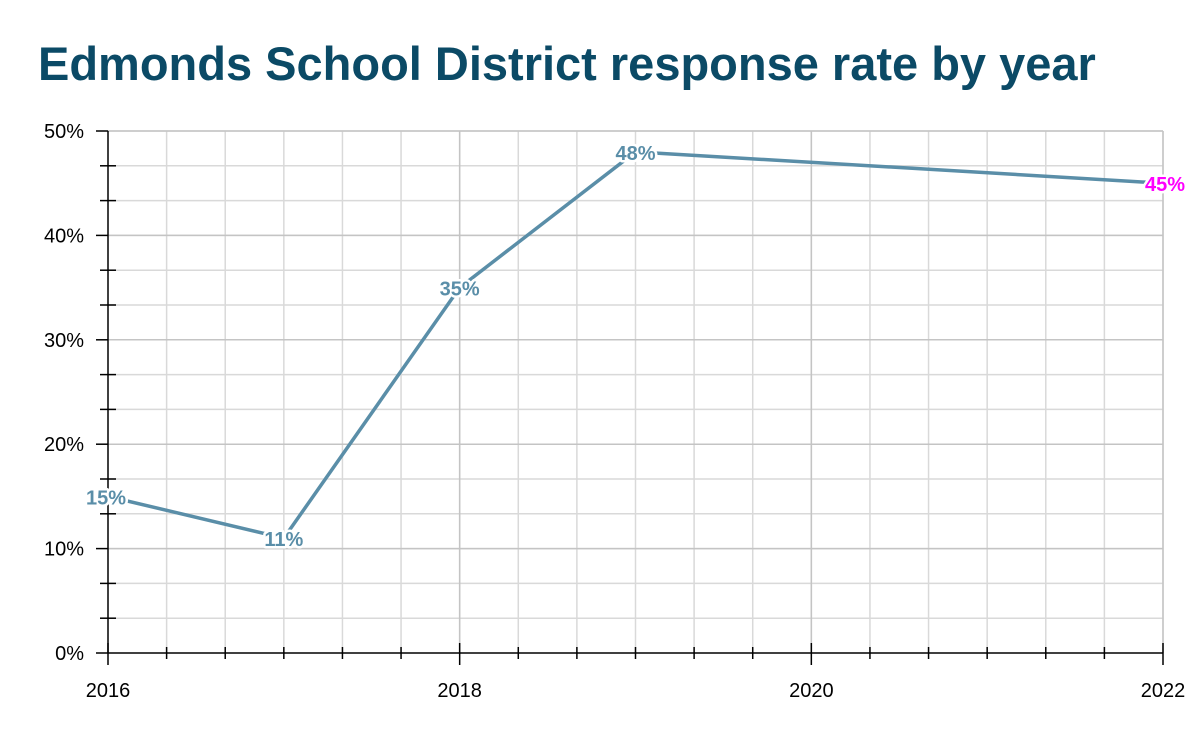 The image size is (1200, 742). Describe the element at coordinates (64, 341) in the screenshot. I see `y-tick-label: 30%` at that location.